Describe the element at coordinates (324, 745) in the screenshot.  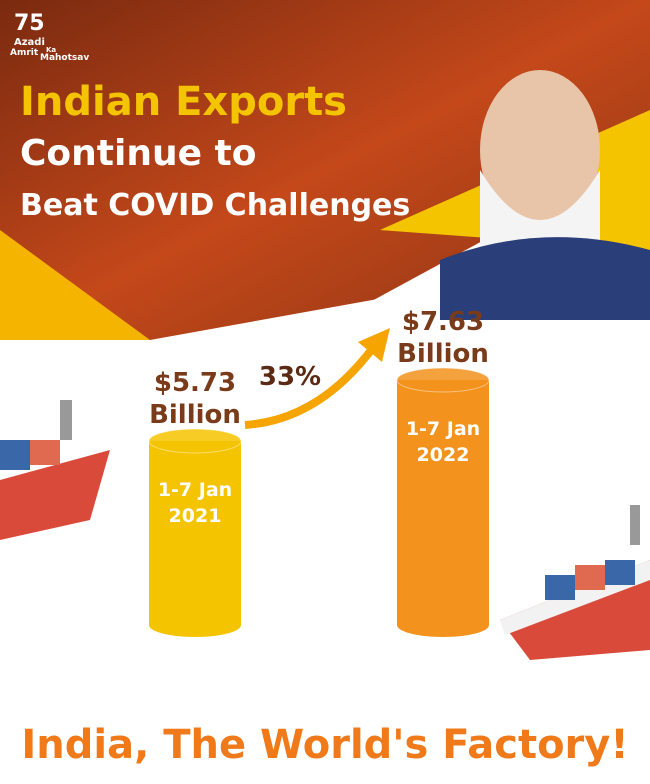
I see `footer: India, The World's Factory!` at that location.